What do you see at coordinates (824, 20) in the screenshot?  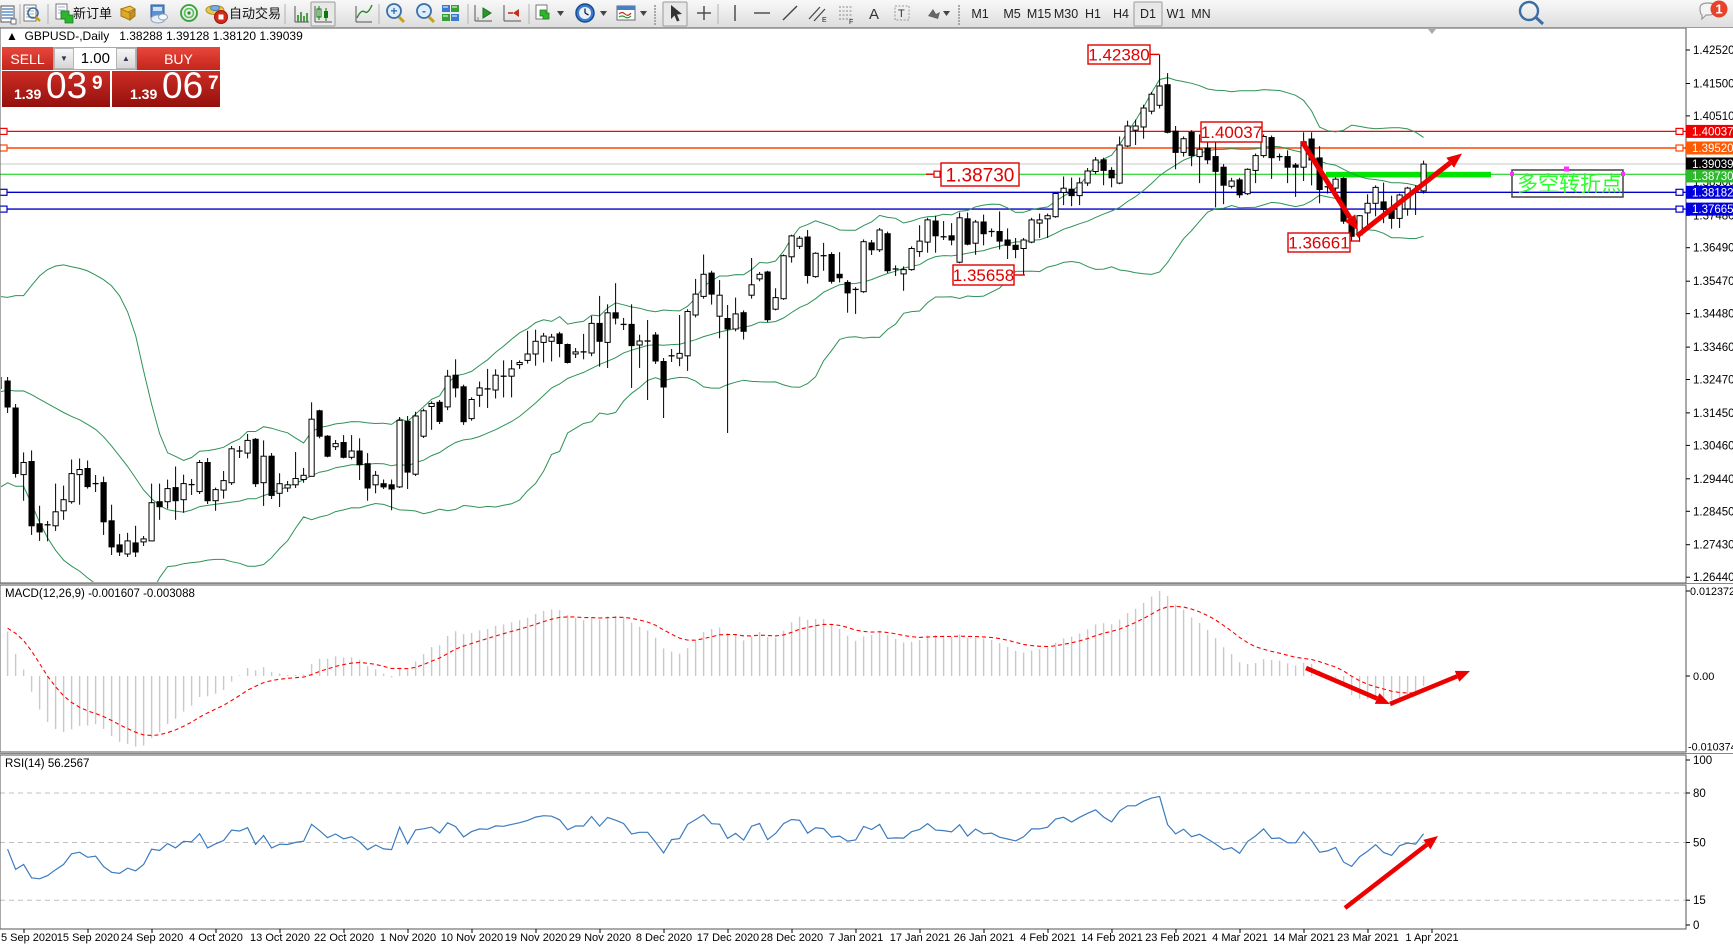 I see `svg-text: E` at bounding box center [824, 20].